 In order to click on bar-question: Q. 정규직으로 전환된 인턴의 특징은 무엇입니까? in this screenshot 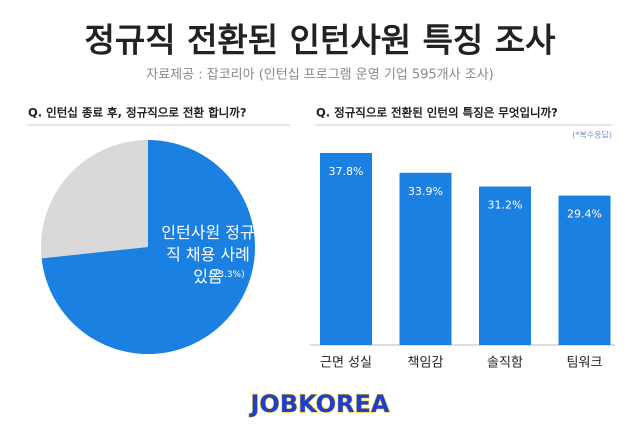, I will do `click(437, 113)`.